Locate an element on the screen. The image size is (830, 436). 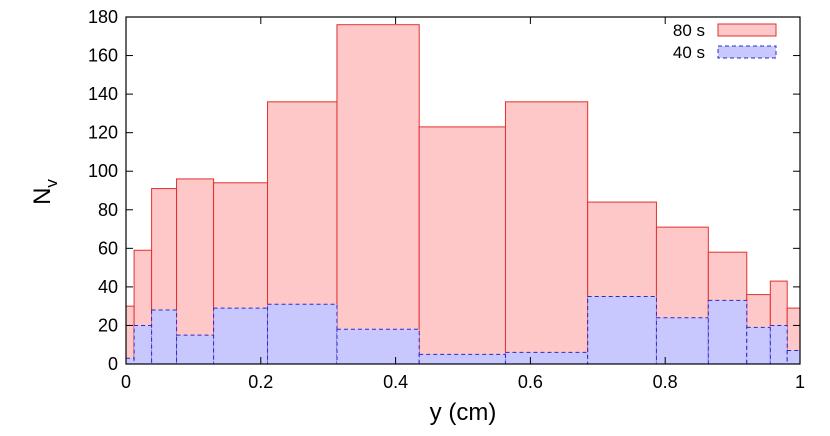
y-tick-label-5: 100 is located at coordinates (103, 171).